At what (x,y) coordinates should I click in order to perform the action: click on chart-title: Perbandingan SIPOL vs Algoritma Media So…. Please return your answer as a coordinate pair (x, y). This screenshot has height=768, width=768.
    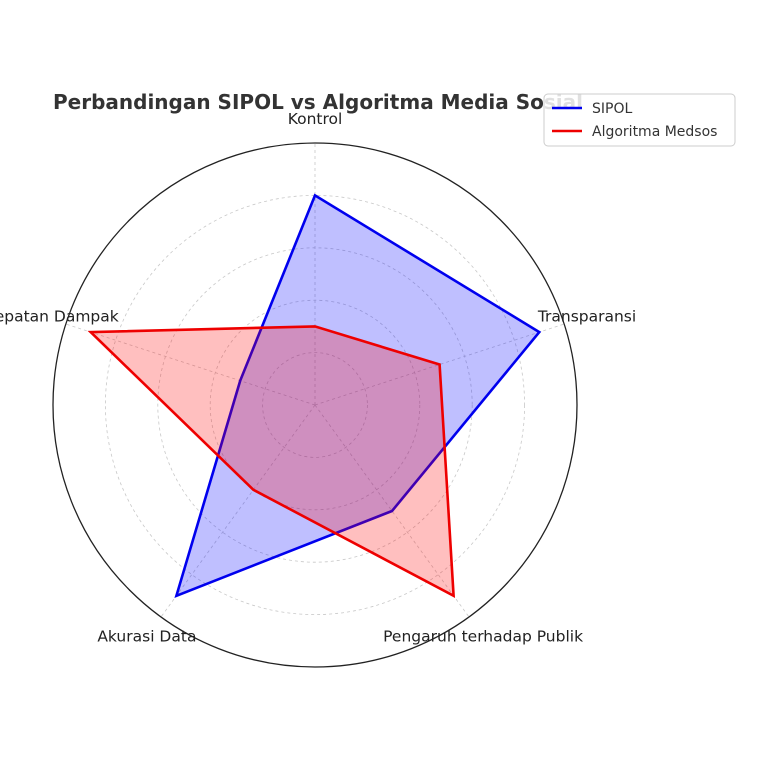
    Looking at the image, I should click on (318, 102).